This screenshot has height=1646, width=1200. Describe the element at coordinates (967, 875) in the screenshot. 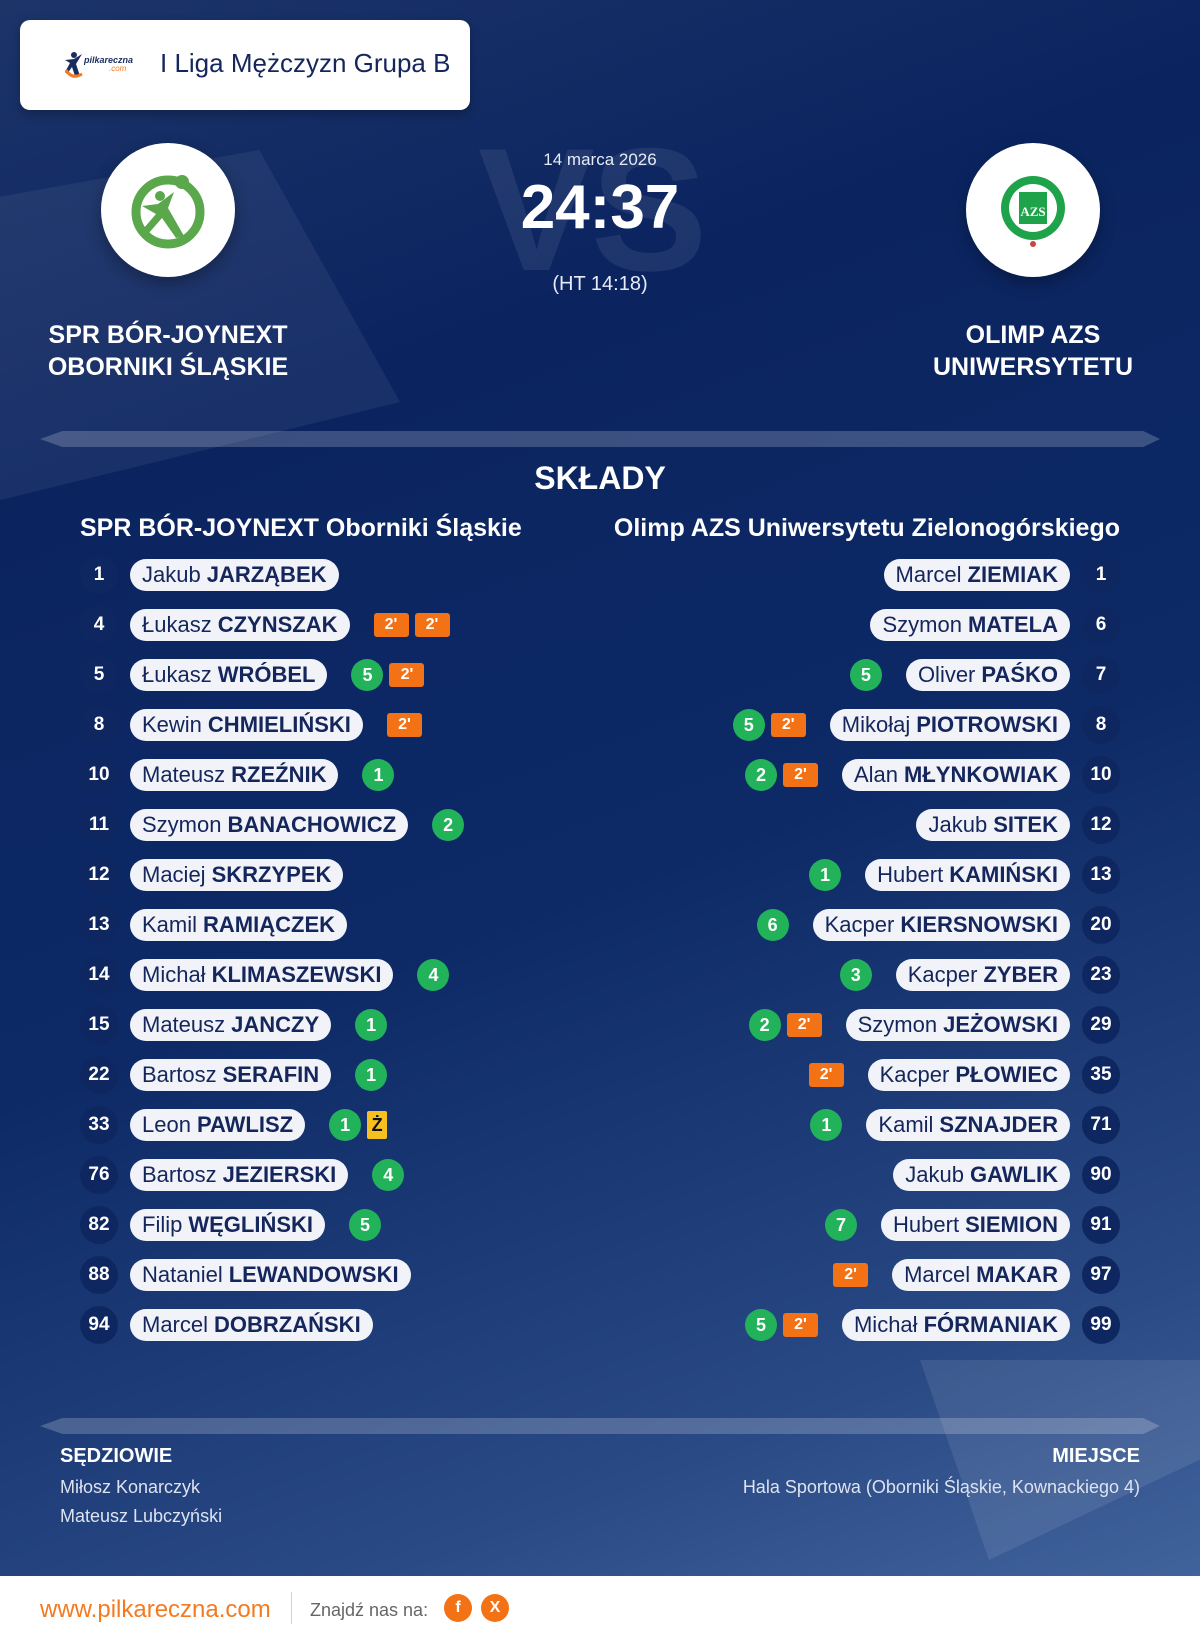

I see `player-name: Hubert KAMIŃSKI` at that location.